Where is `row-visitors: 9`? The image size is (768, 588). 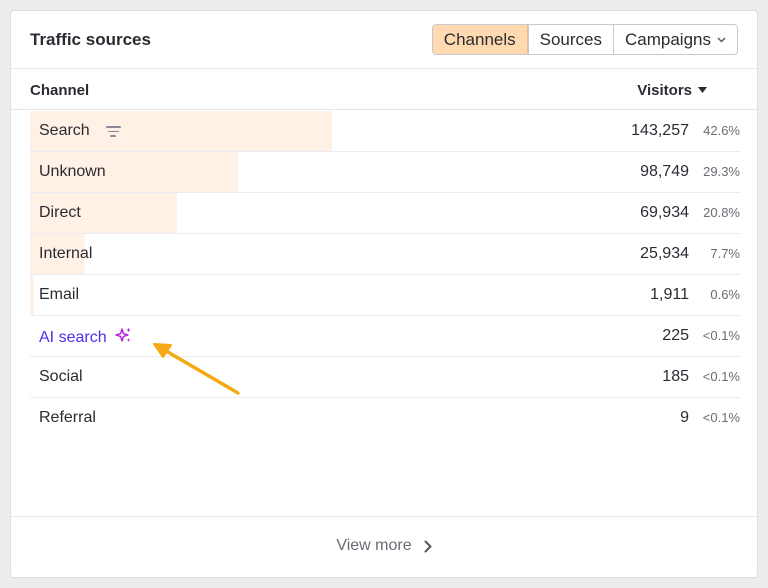 row-visitors: 9 is located at coordinates (684, 417).